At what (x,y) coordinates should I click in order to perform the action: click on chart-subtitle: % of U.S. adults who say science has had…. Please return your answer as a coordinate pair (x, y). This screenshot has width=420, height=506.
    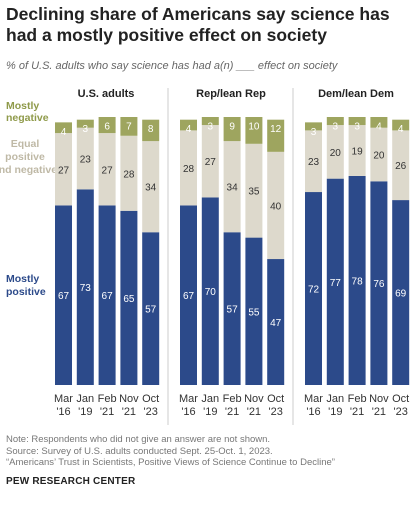
    Looking at the image, I should click on (172, 66).